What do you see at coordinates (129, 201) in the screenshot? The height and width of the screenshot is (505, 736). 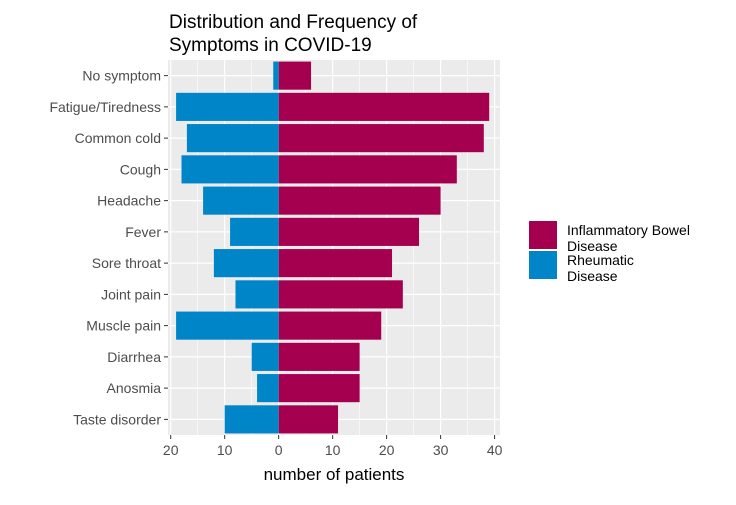 I see `y-tick-label: Headache` at bounding box center [129, 201].